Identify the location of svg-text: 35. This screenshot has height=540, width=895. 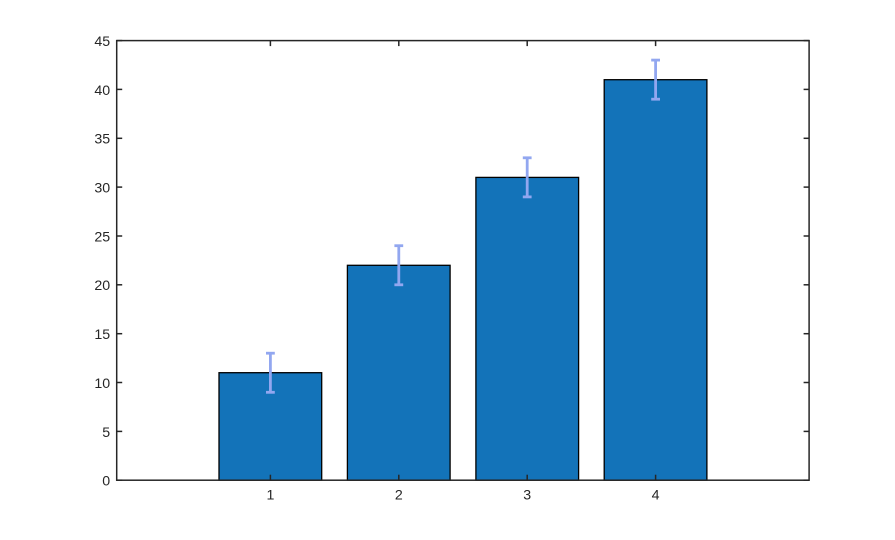
(102, 140).